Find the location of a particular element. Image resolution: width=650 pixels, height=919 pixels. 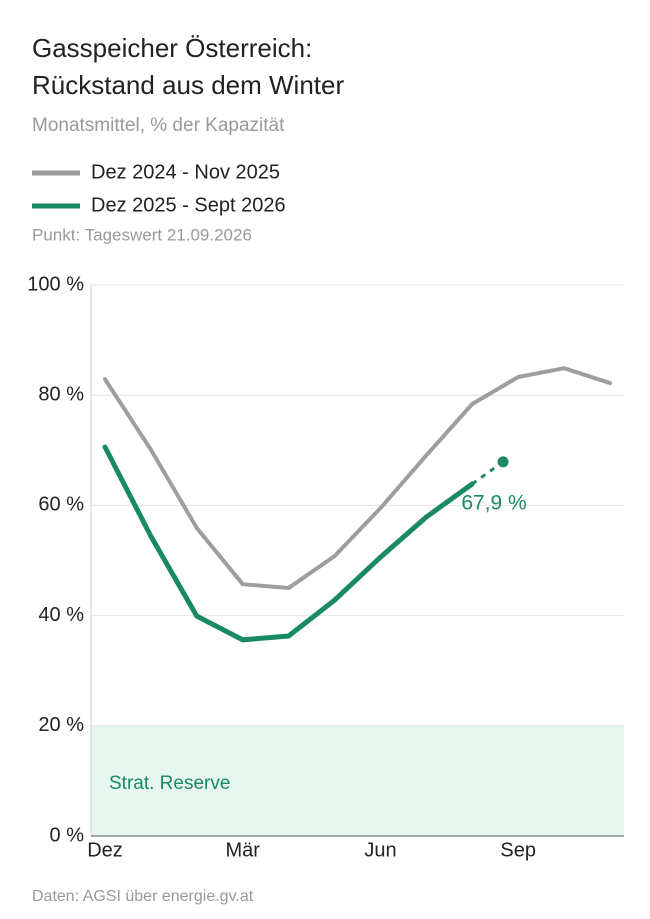

chart-title: Rückstand aus dem Winter is located at coordinates (188, 85).